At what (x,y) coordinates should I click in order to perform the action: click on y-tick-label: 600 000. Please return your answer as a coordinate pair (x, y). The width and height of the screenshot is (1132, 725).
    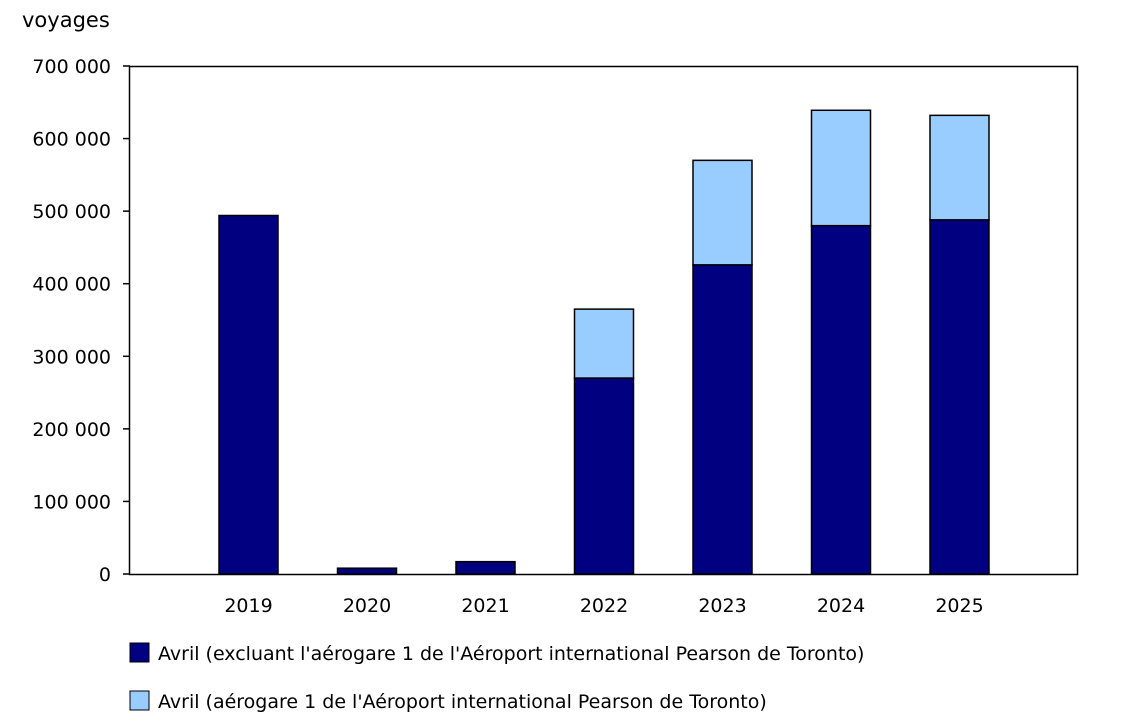
    Looking at the image, I should click on (71, 140).